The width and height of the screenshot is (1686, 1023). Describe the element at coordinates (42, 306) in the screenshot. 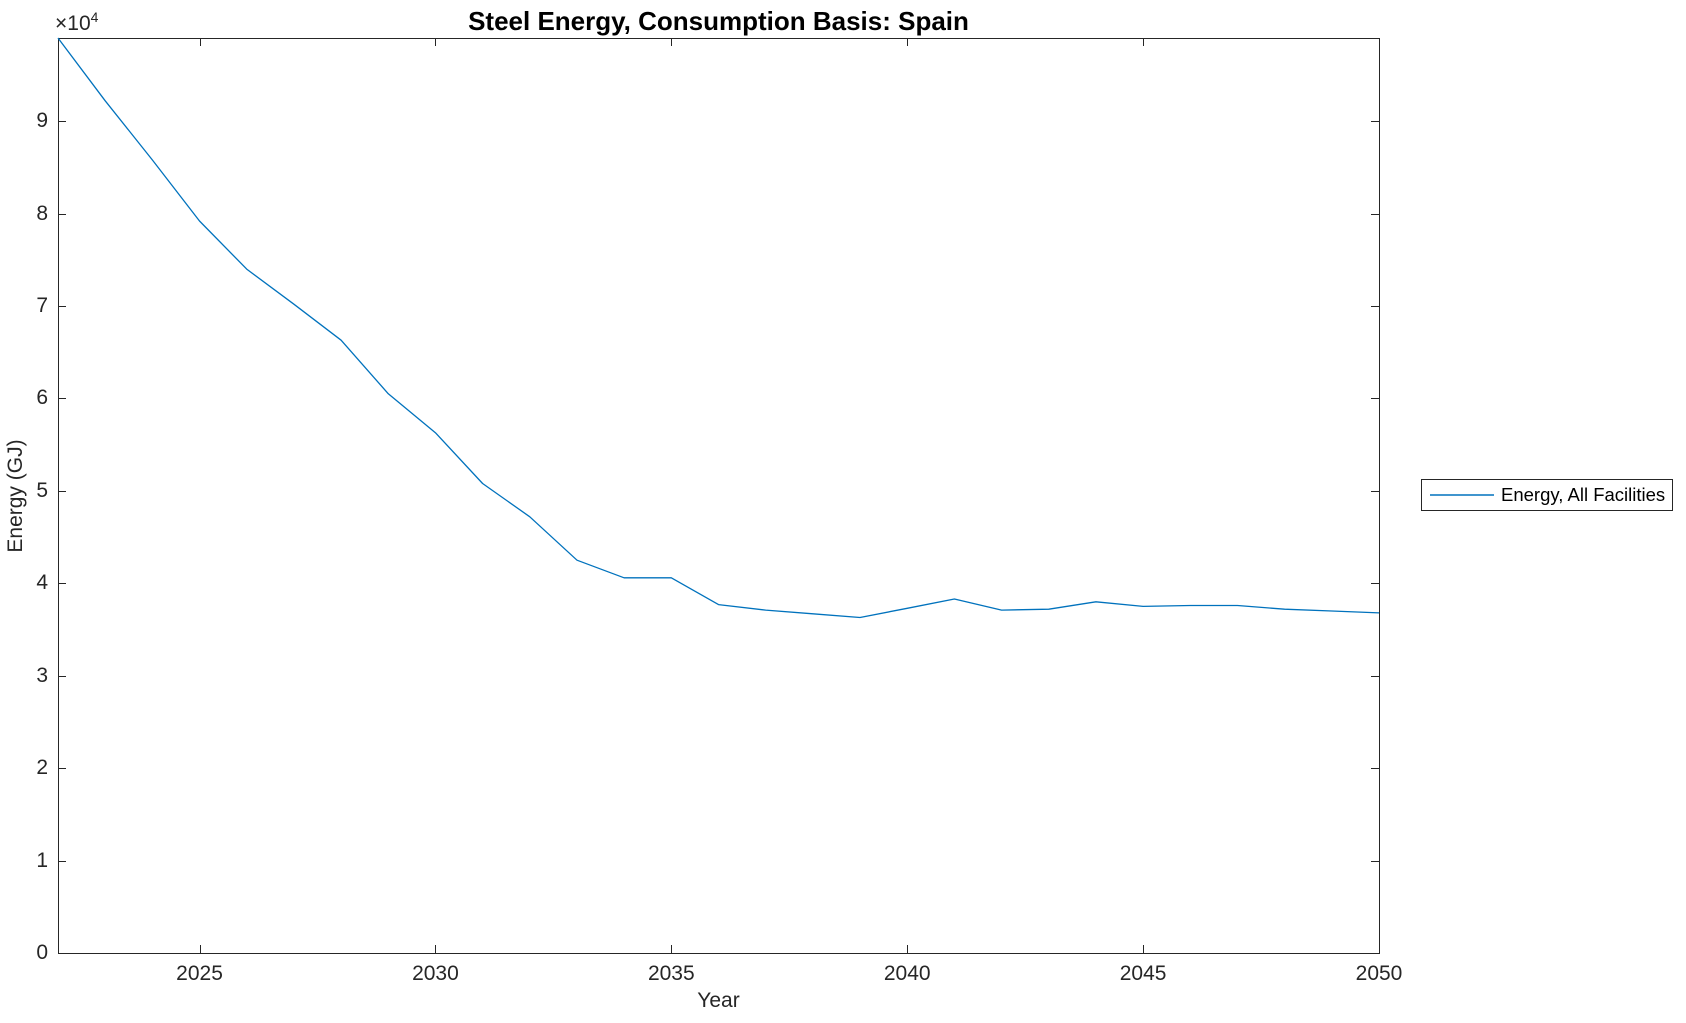

I see `y-tick-label: 7` at that location.